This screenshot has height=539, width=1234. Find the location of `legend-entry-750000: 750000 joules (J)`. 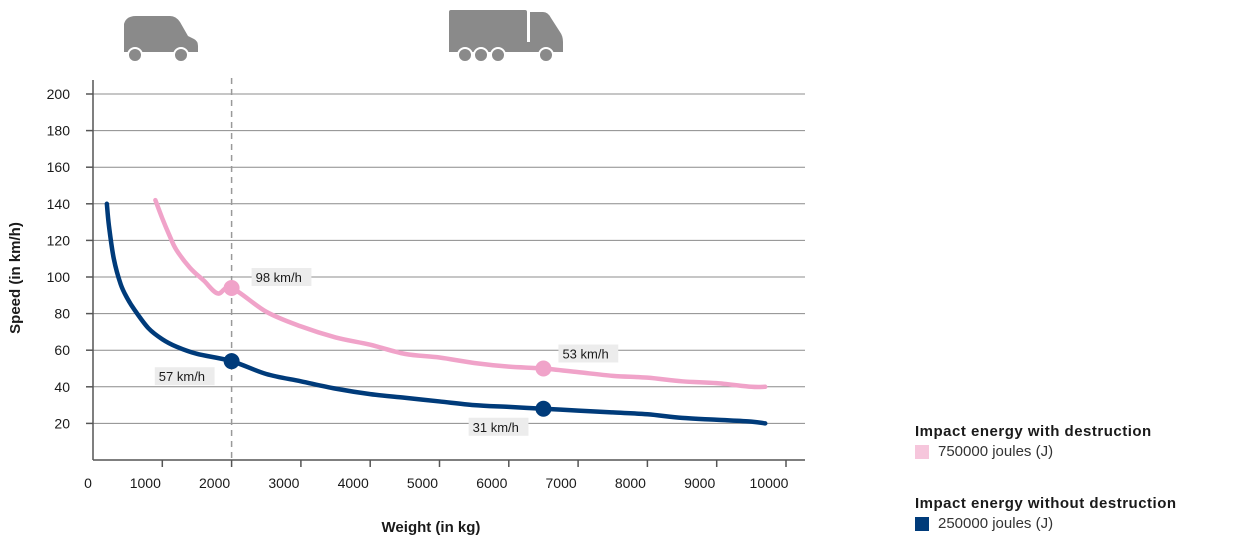

legend-entry-750000: 750000 joules (J) is located at coordinates (1033, 451).